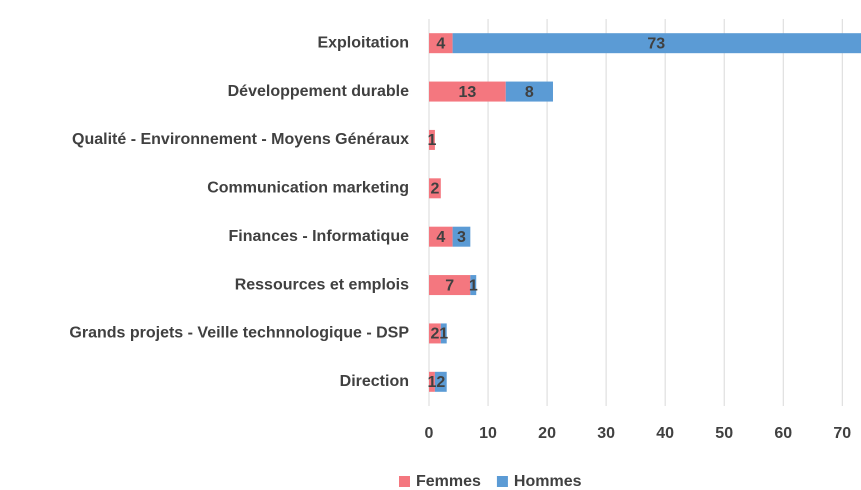  Describe the element at coordinates (842, 433) in the screenshot. I see `x-tick-label: 70` at that location.